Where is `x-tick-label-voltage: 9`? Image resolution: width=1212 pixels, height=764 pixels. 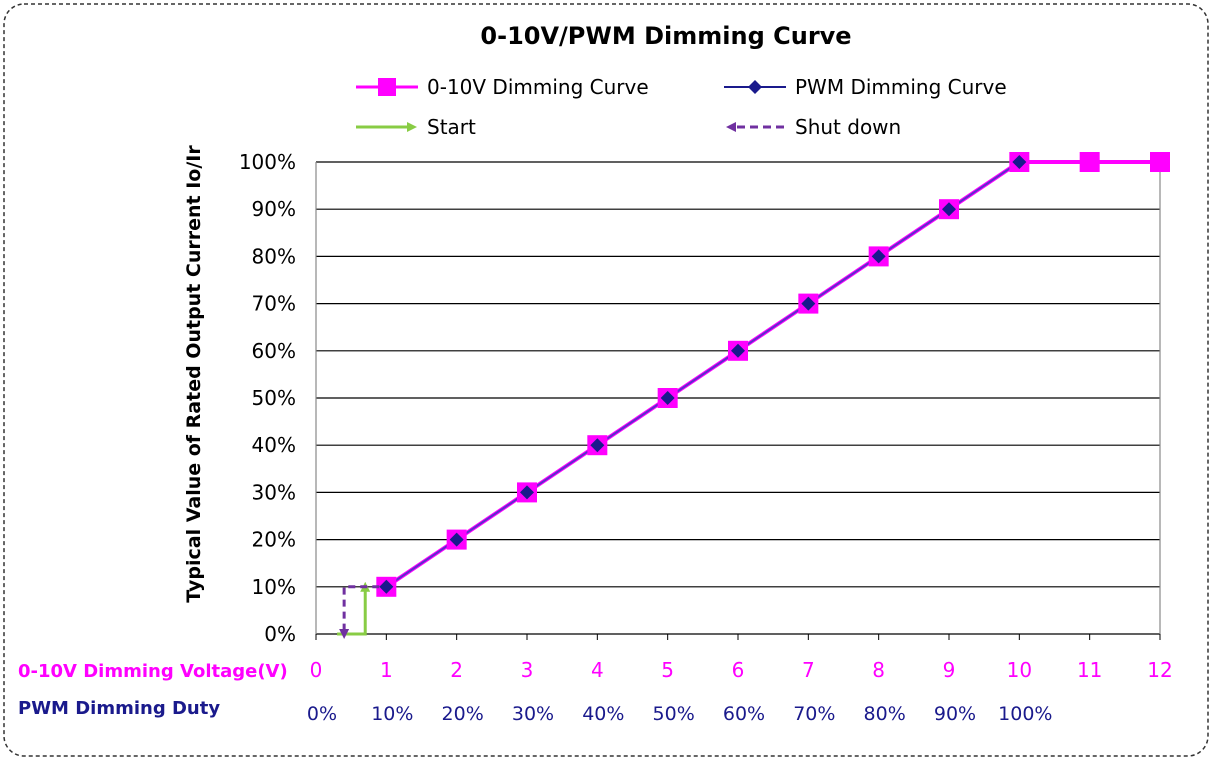 x-tick-label-voltage: 9 is located at coordinates (949, 670).